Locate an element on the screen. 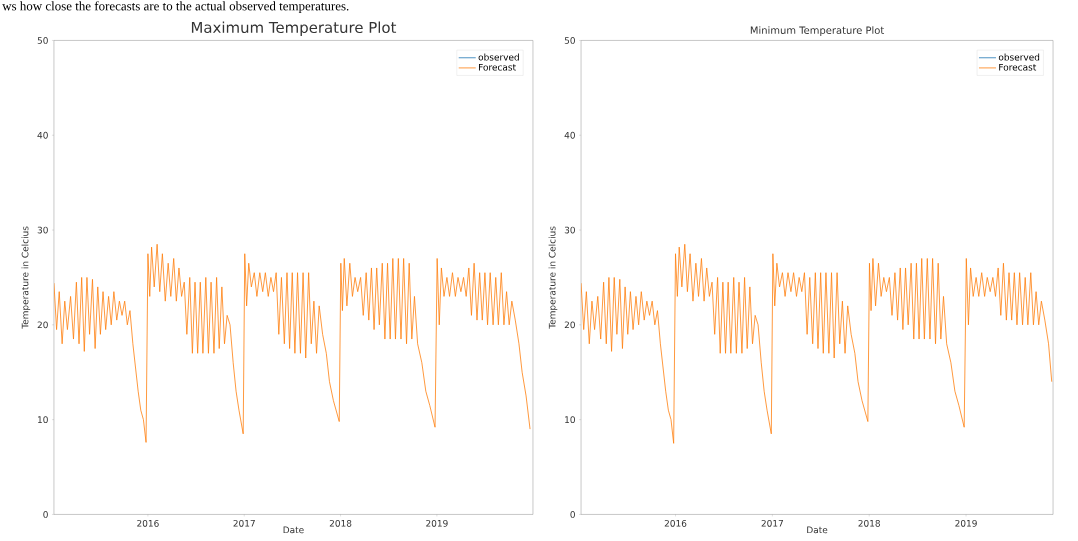  text: ws how close the forecasts are to the actual observed temperatures. is located at coordinates (175, 7).